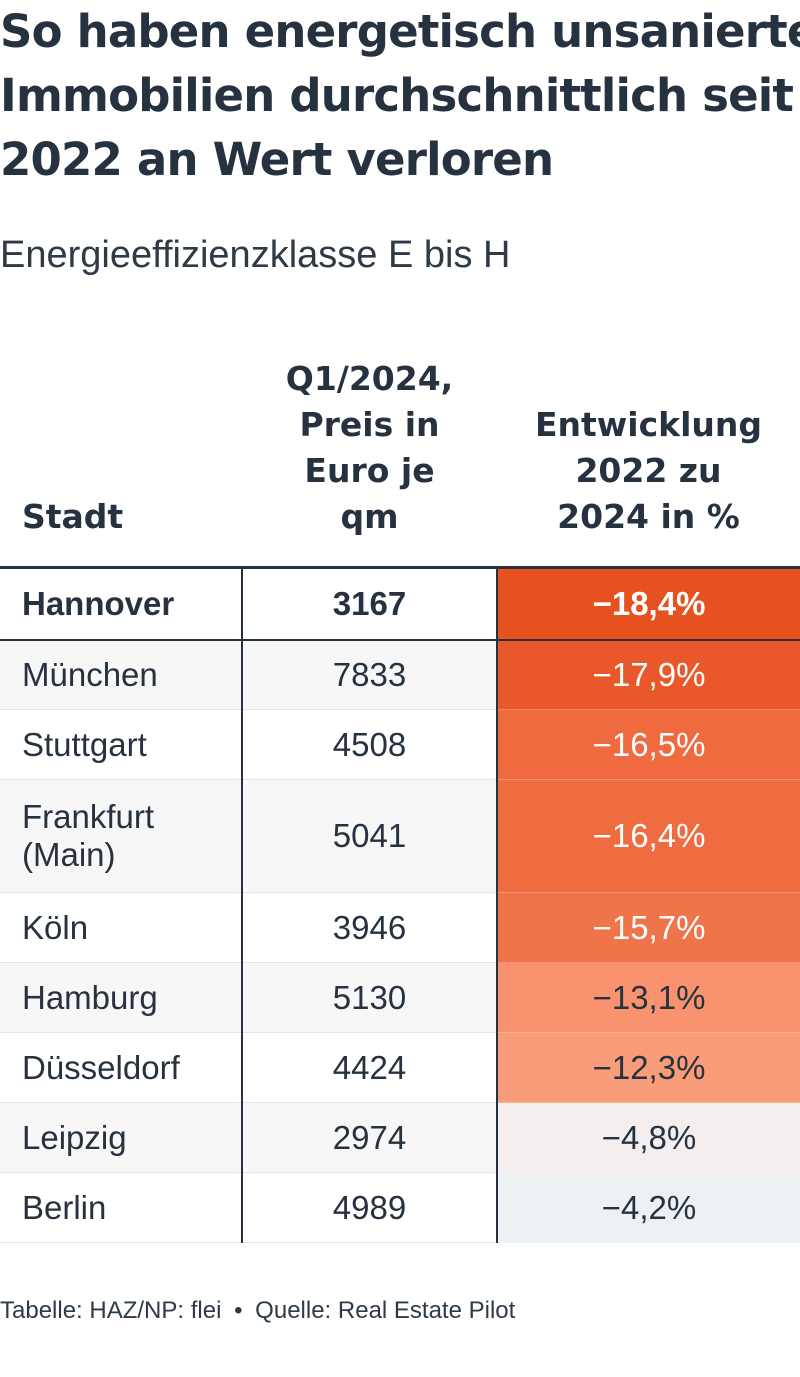  Describe the element at coordinates (648, 744) in the screenshot. I see `cell-change: −16,5%` at that location.